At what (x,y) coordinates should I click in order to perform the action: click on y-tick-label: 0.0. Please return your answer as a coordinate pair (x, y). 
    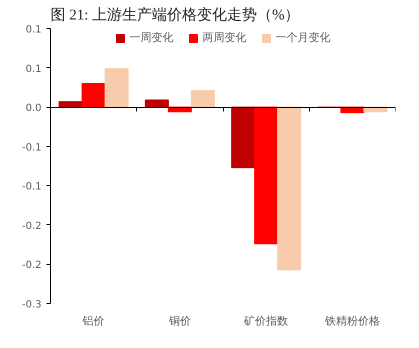
    Looking at the image, I should click on (34, 108).